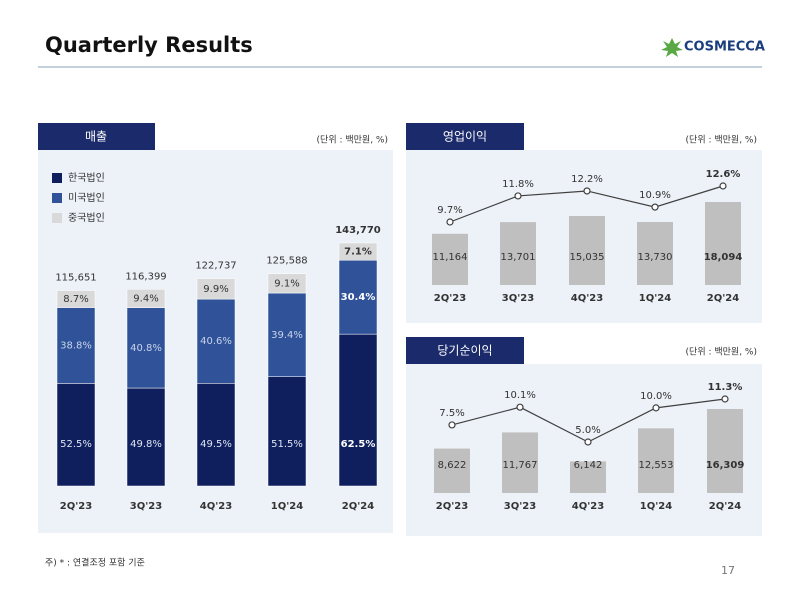  I want to click on total-label: 122,737, so click(215, 266).